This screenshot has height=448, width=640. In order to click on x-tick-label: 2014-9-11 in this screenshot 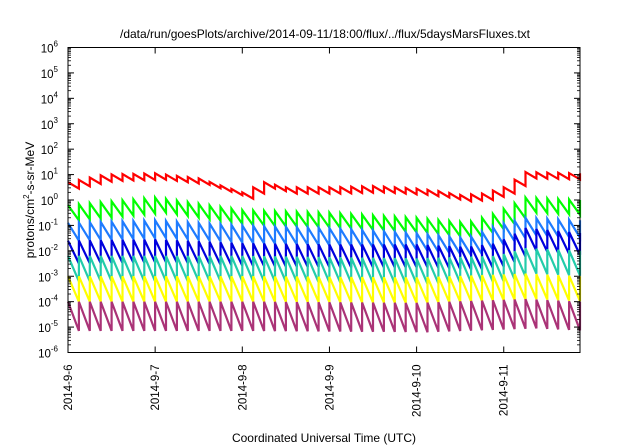, I will do `click(505, 391)`.